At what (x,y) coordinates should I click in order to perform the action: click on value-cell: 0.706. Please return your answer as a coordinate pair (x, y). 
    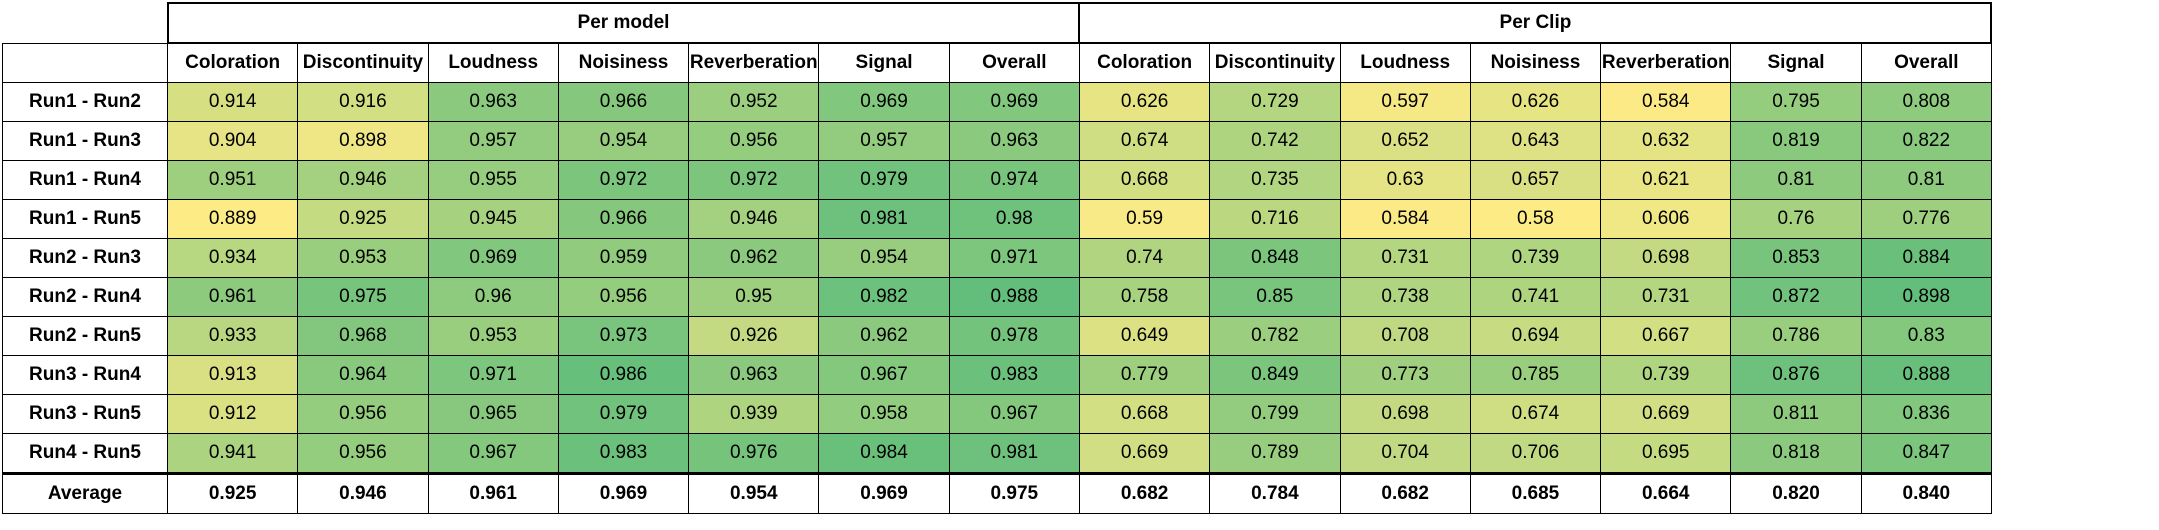
    Looking at the image, I should click on (1535, 453).